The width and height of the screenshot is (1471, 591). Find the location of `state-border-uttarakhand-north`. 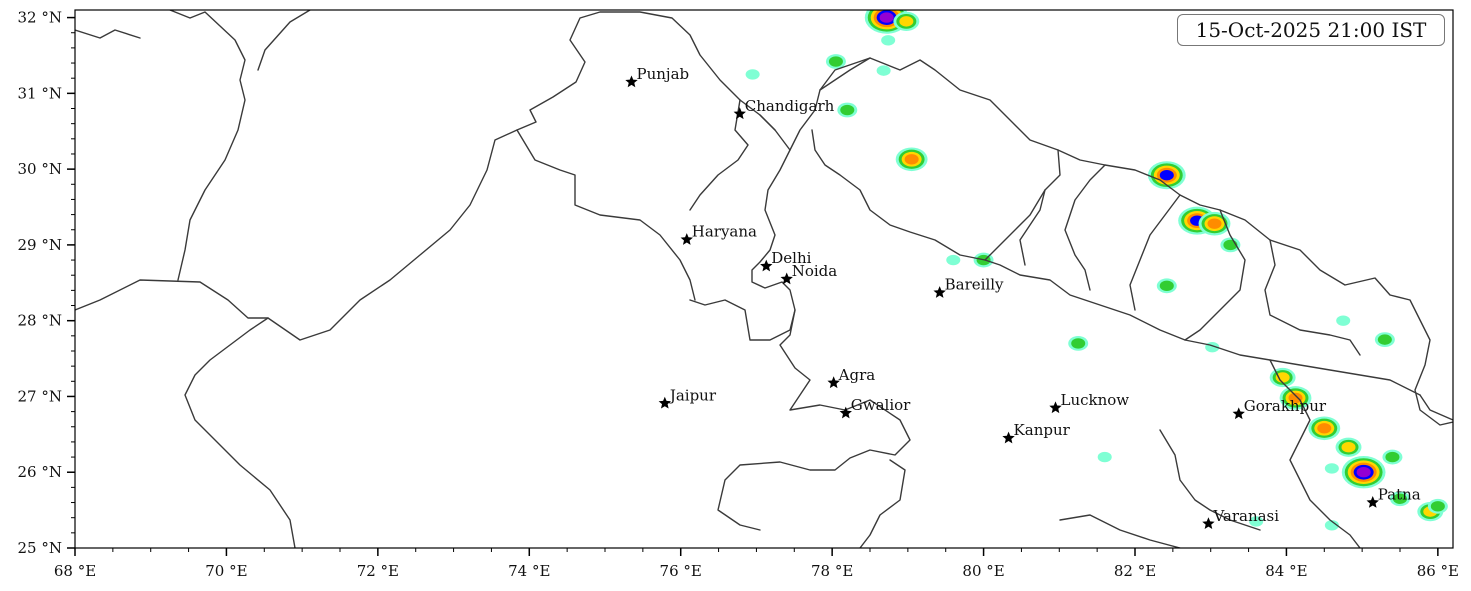

state-border-uttarakhand-north is located at coordinates (845, 74).